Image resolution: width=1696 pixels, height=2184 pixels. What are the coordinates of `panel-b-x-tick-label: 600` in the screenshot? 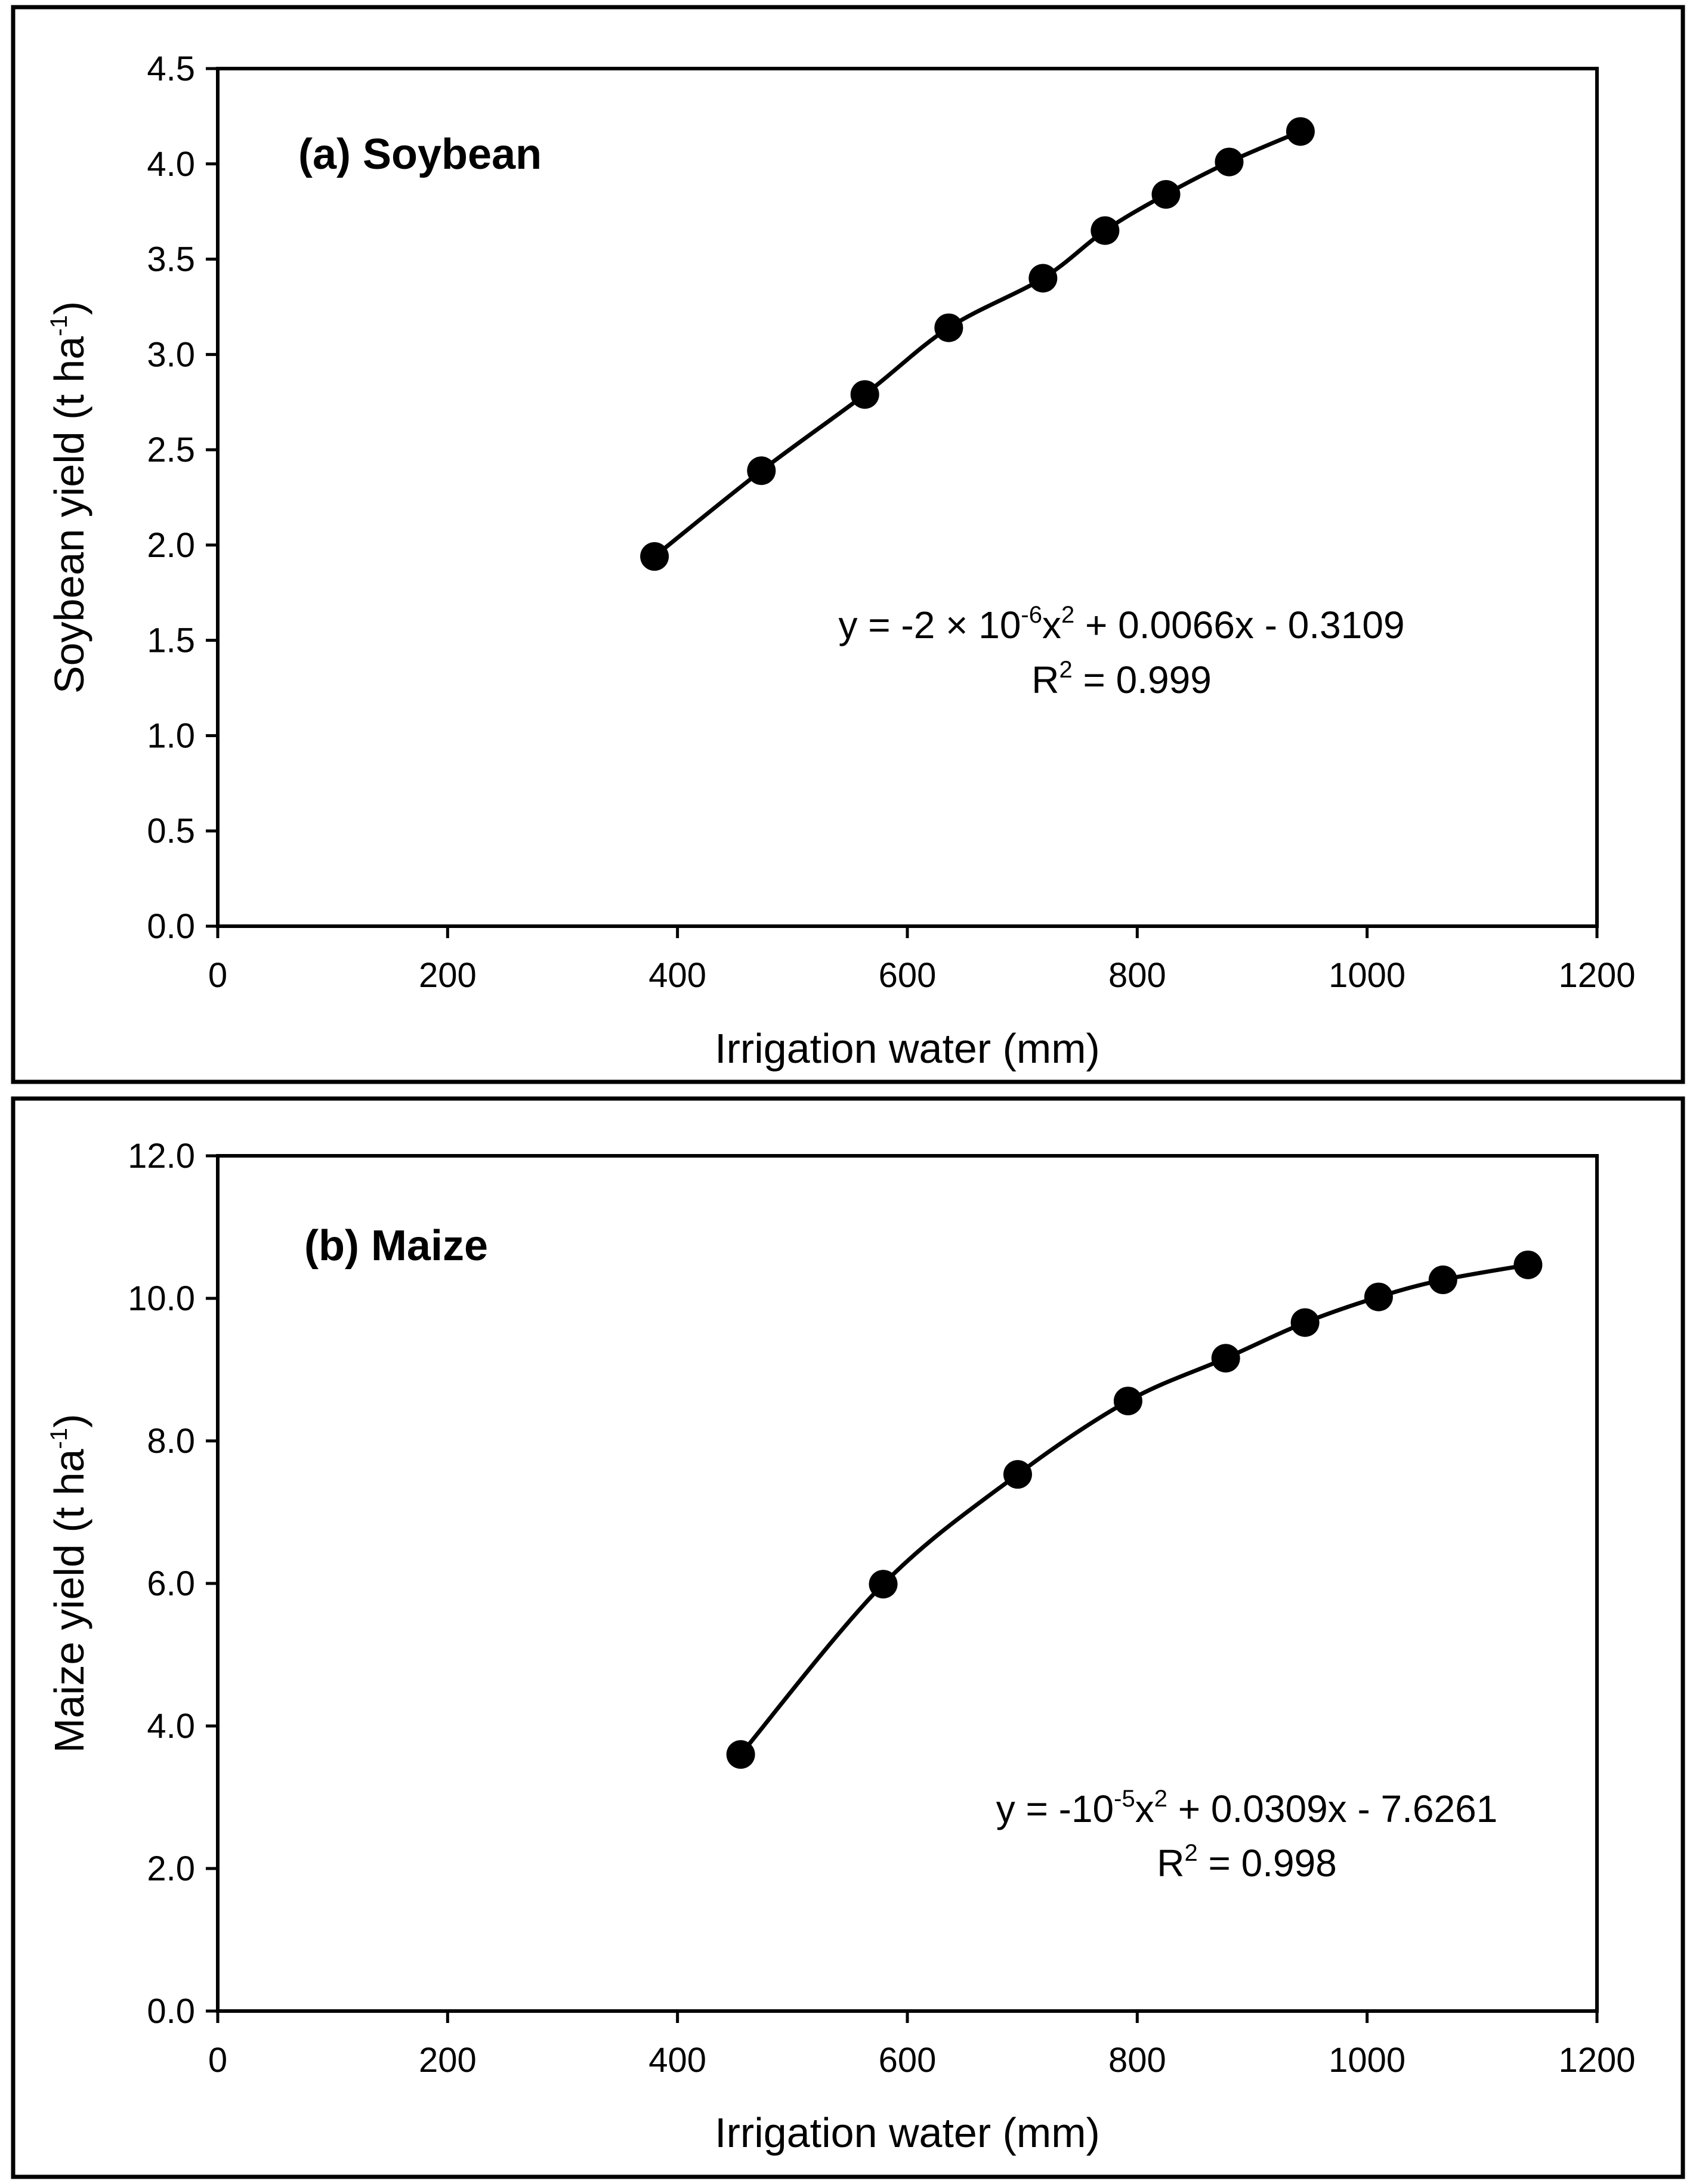 It's located at (908, 2060).